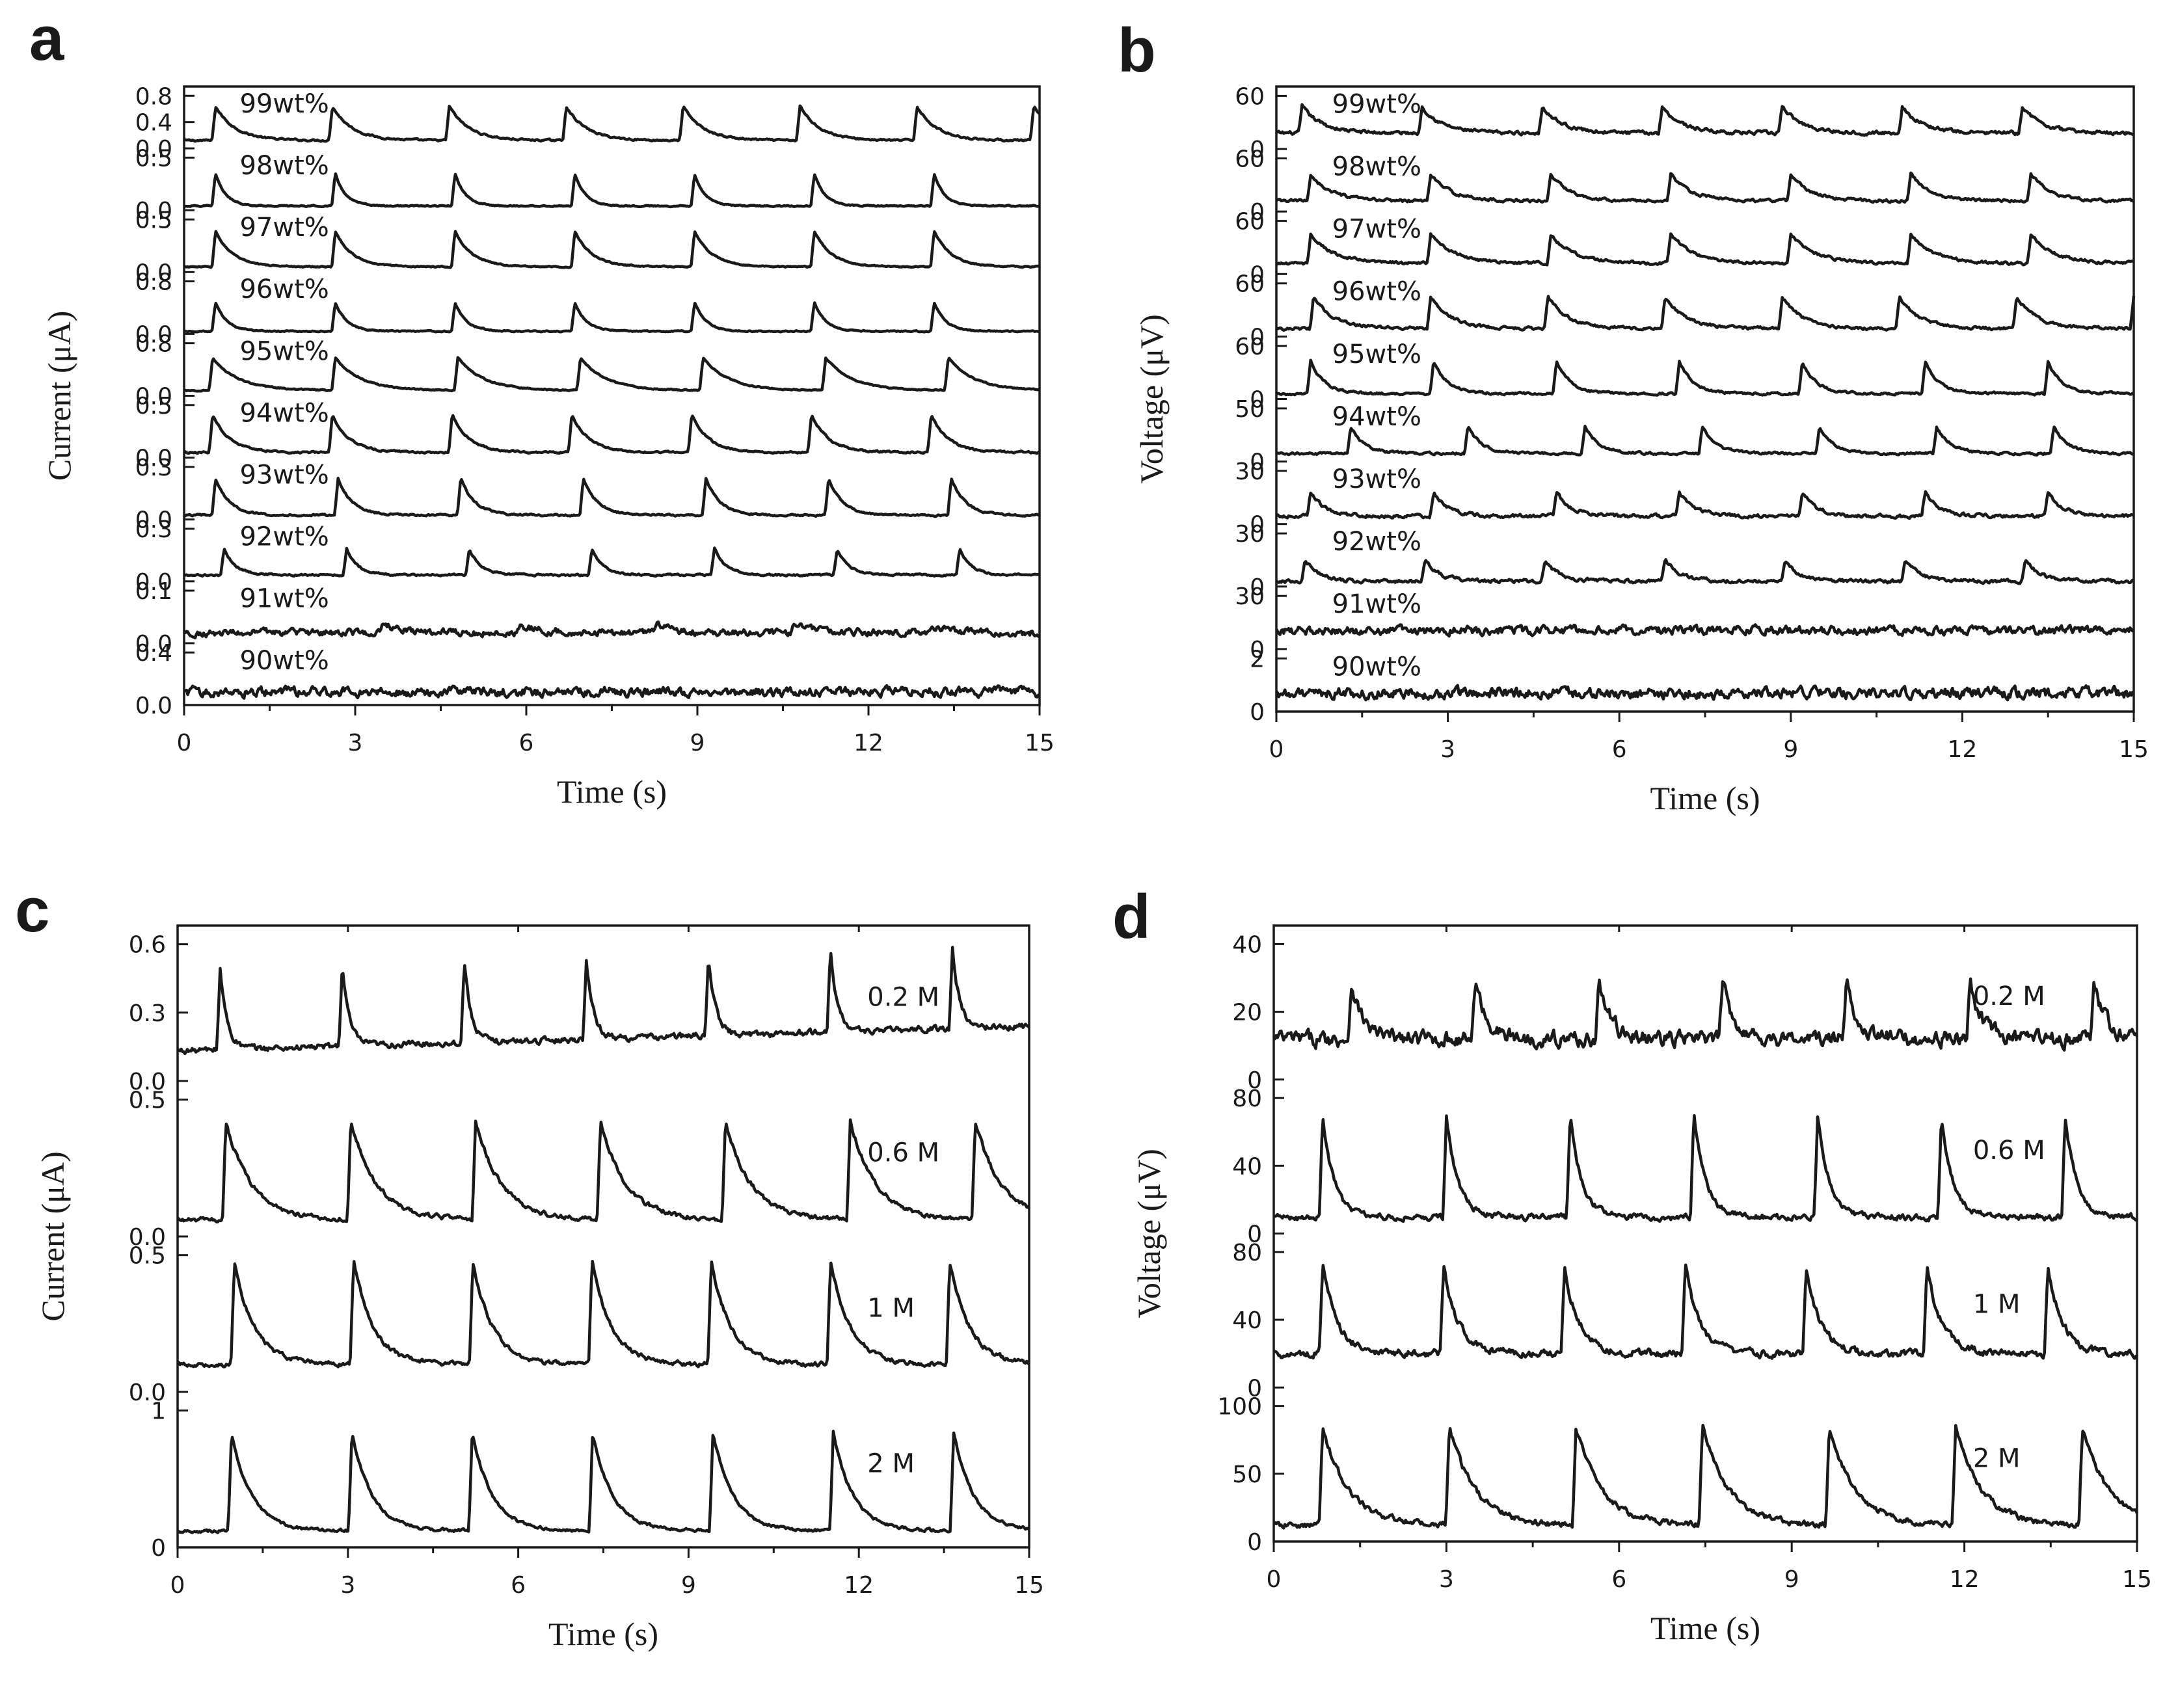 The height and width of the screenshot is (1708, 2165). Describe the element at coordinates (284, 166) in the screenshot. I see `series-label: 98wt%` at that location.